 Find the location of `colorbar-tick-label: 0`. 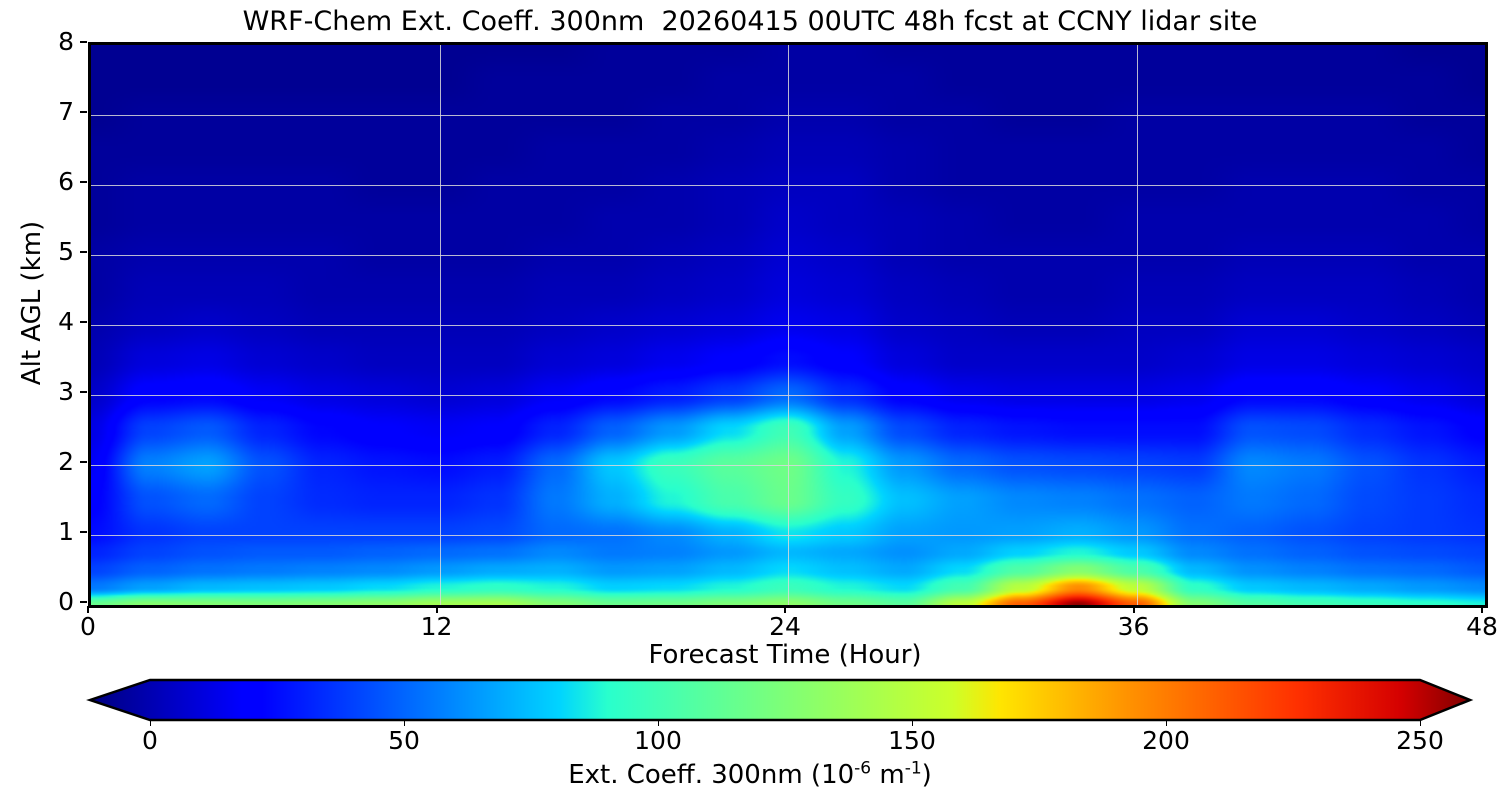

colorbar-tick-label: 0 is located at coordinates (150, 740).